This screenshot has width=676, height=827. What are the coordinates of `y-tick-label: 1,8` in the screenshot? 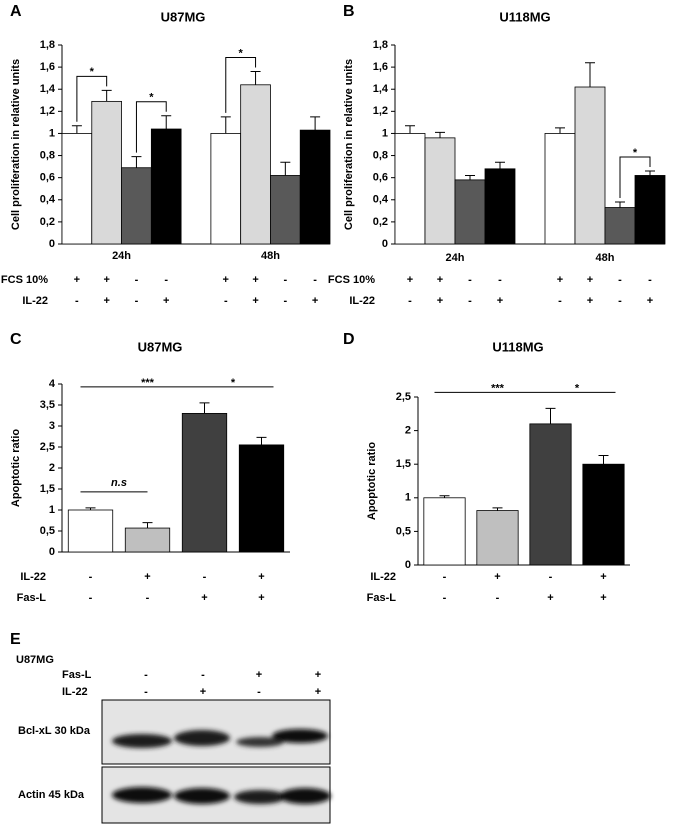 It's located at (380, 45).